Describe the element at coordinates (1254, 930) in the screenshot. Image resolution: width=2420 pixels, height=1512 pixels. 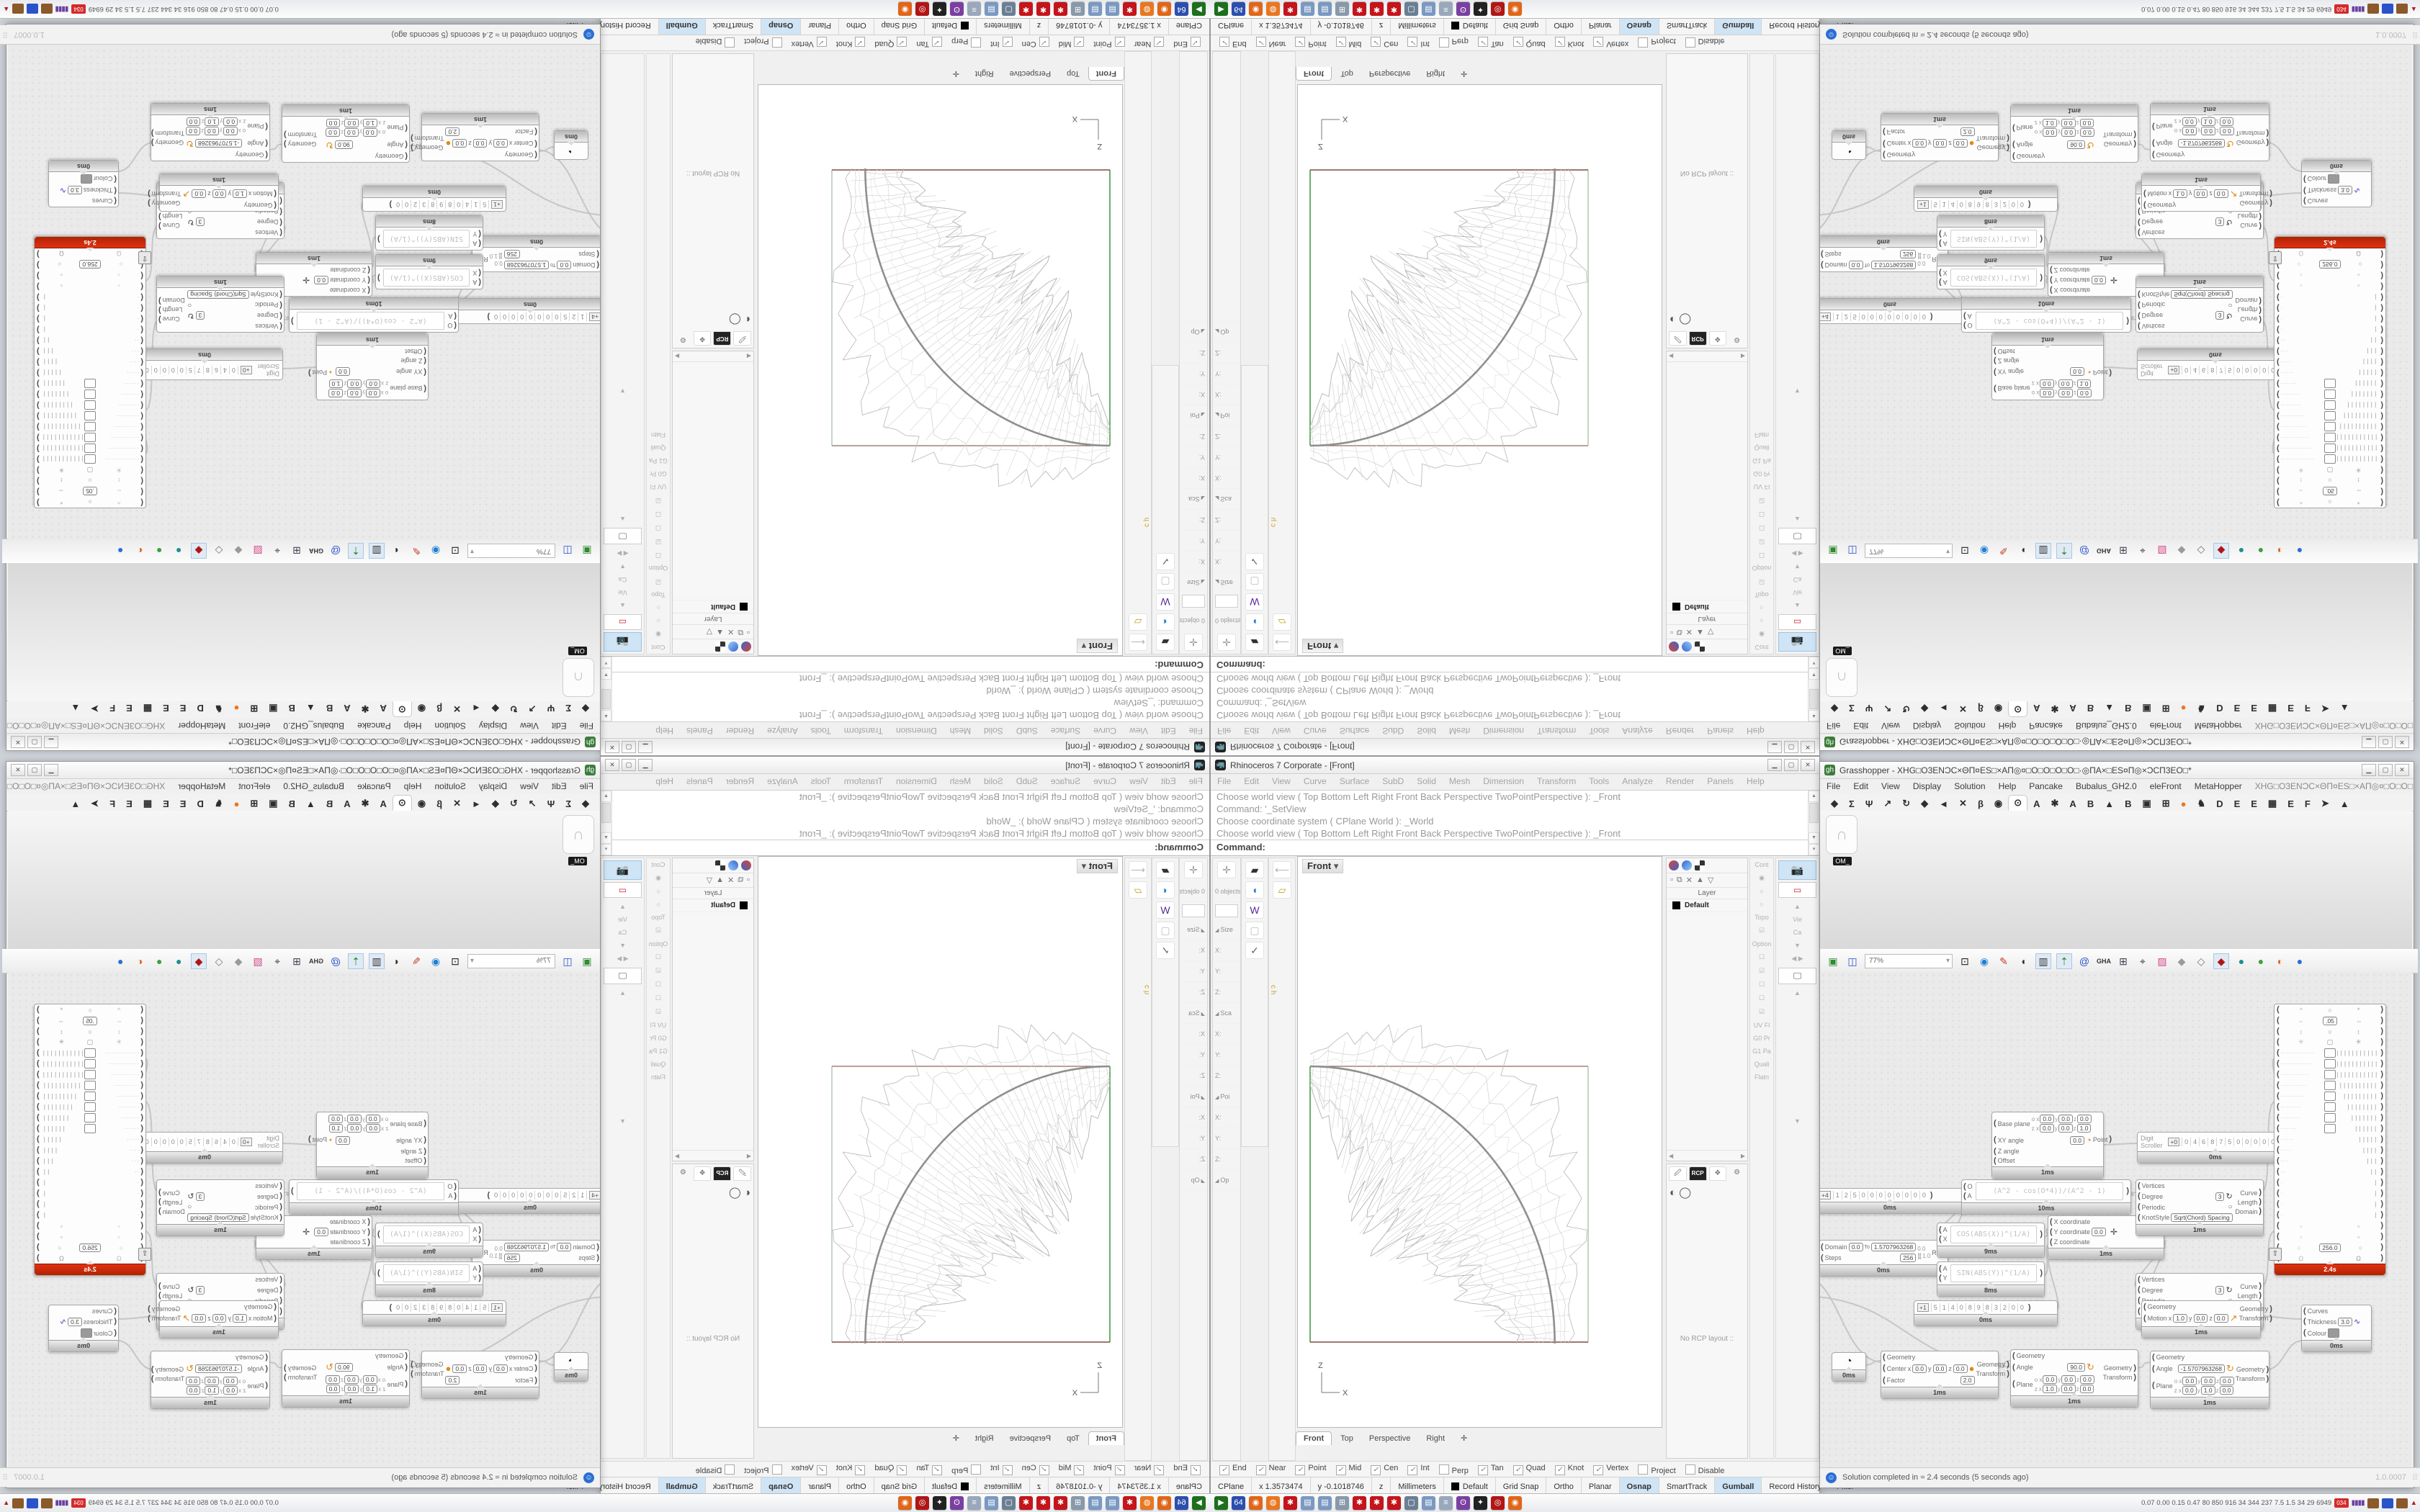
I see `dock-tool-icon: ▢` at that location.